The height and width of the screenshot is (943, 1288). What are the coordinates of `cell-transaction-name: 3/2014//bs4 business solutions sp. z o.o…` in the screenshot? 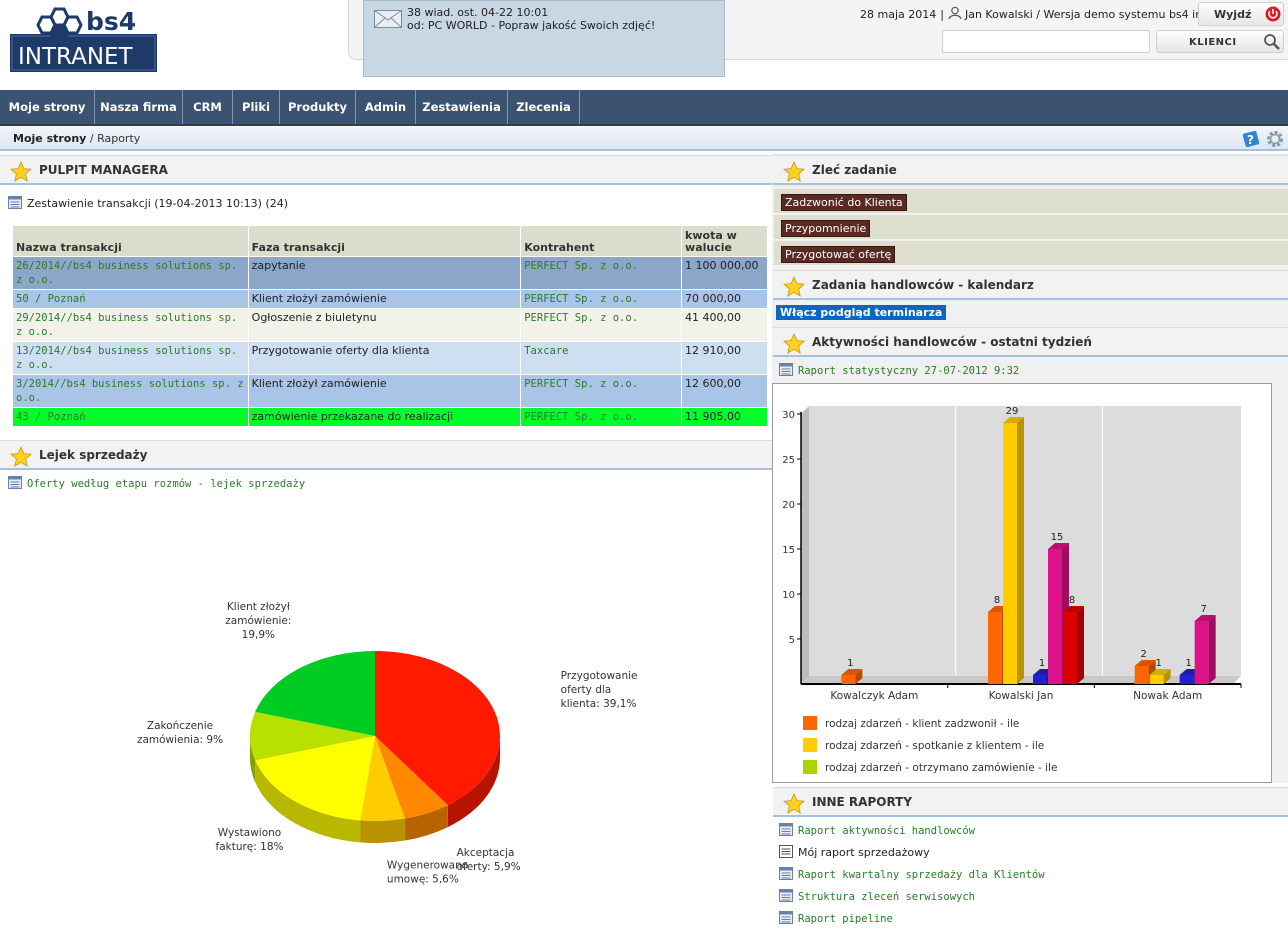 It's located at (130, 391).